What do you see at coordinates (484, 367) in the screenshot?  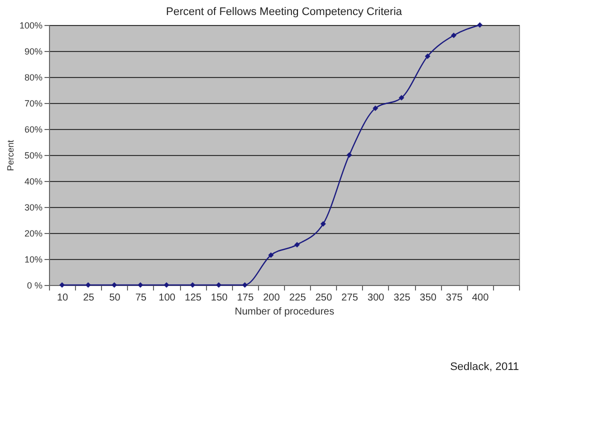 I see `text: Sedlack, 2011` at bounding box center [484, 367].